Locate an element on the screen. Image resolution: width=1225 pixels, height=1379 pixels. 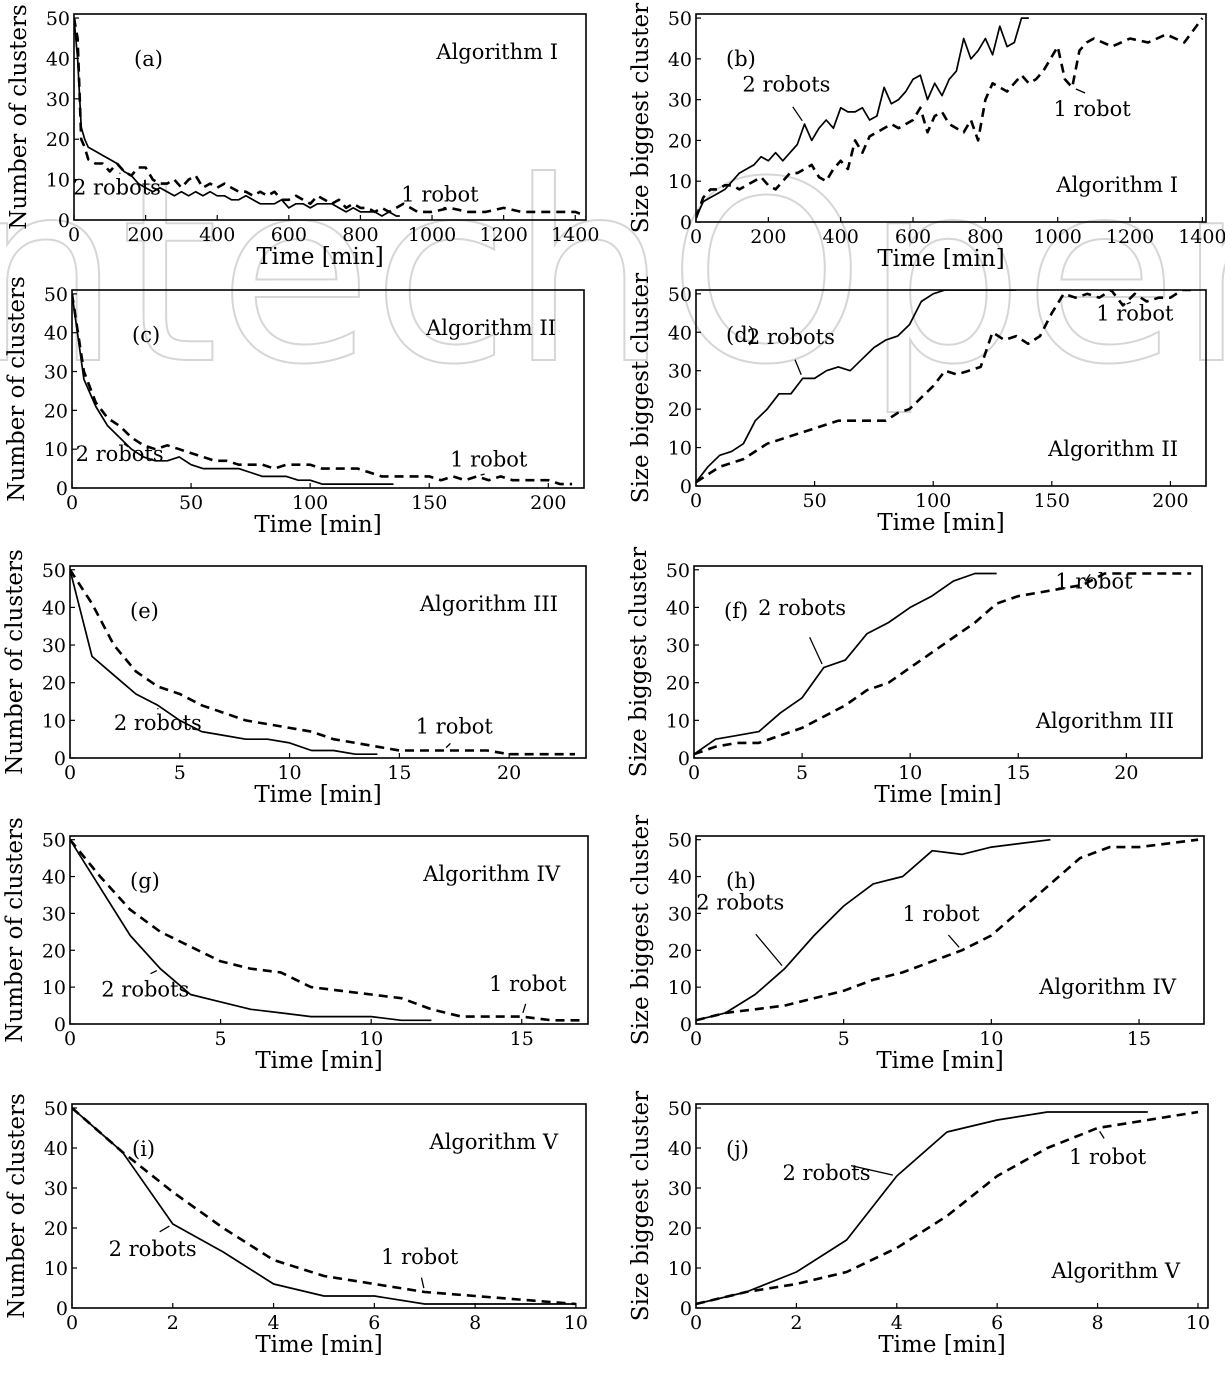
algorithm-label: Algorithm IV is located at coordinates (1107, 987).